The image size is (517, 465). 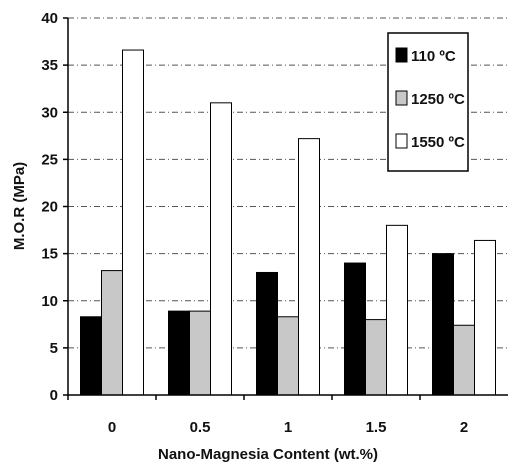 What do you see at coordinates (49, 207) in the screenshot?
I see `y-tick-label: 20` at bounding box center [49, 207].